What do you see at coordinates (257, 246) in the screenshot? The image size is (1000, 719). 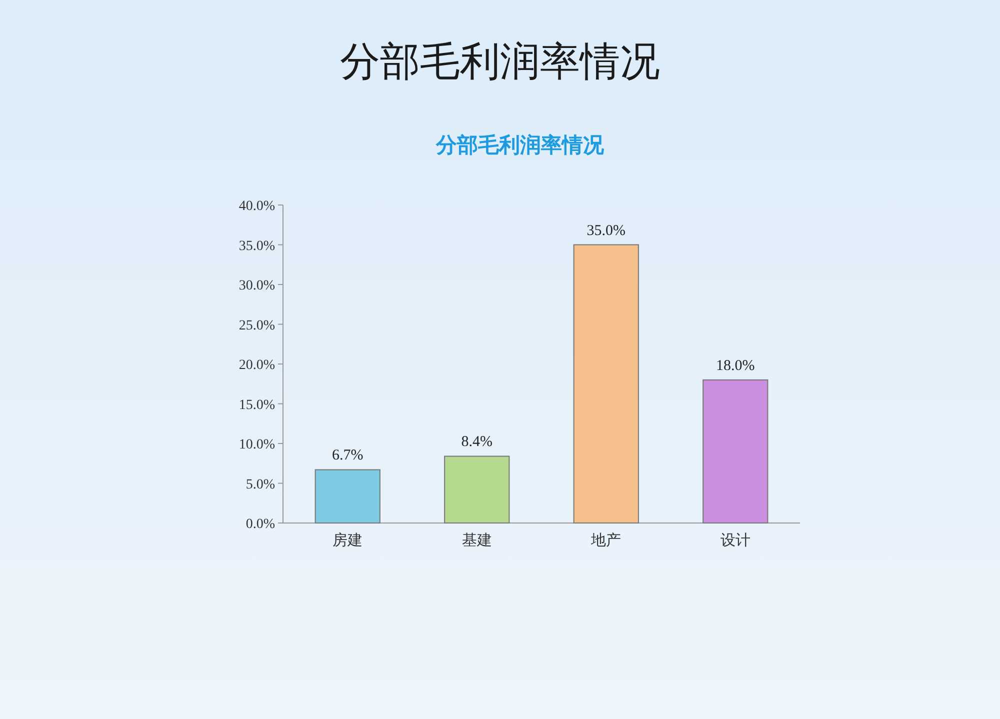 I see `y-tick-label: 35.0%` at bounding box center [257, 246].